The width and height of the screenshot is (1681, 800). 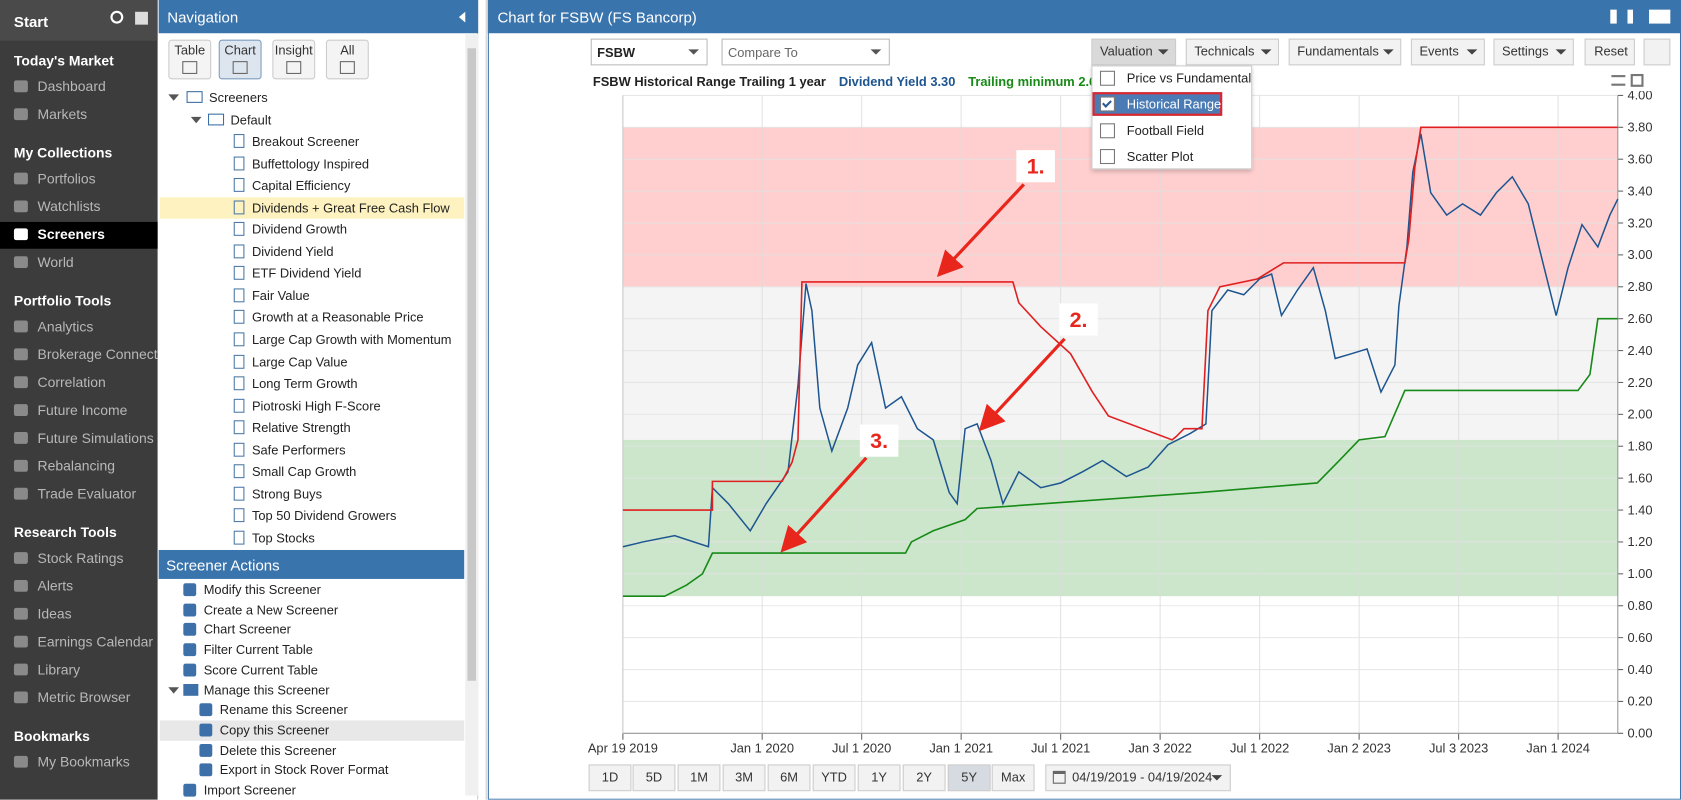 What do you see at coordinates (961, 748) in the screenshot?
I see `x-tick-label: Jan 1 2021` at bounding box center [961, 748].